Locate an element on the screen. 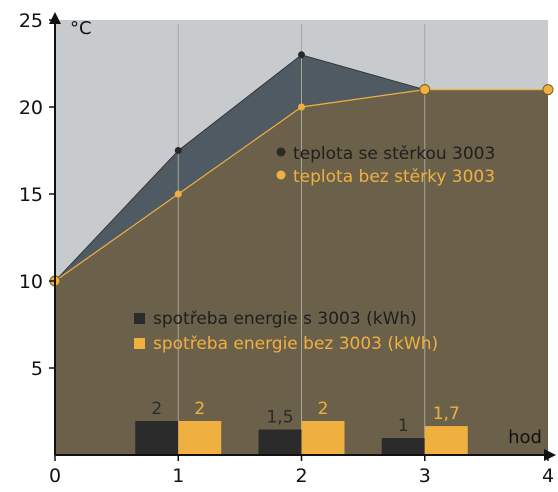  y-tick-label-5: 5 is located at coordinates (37, 369).